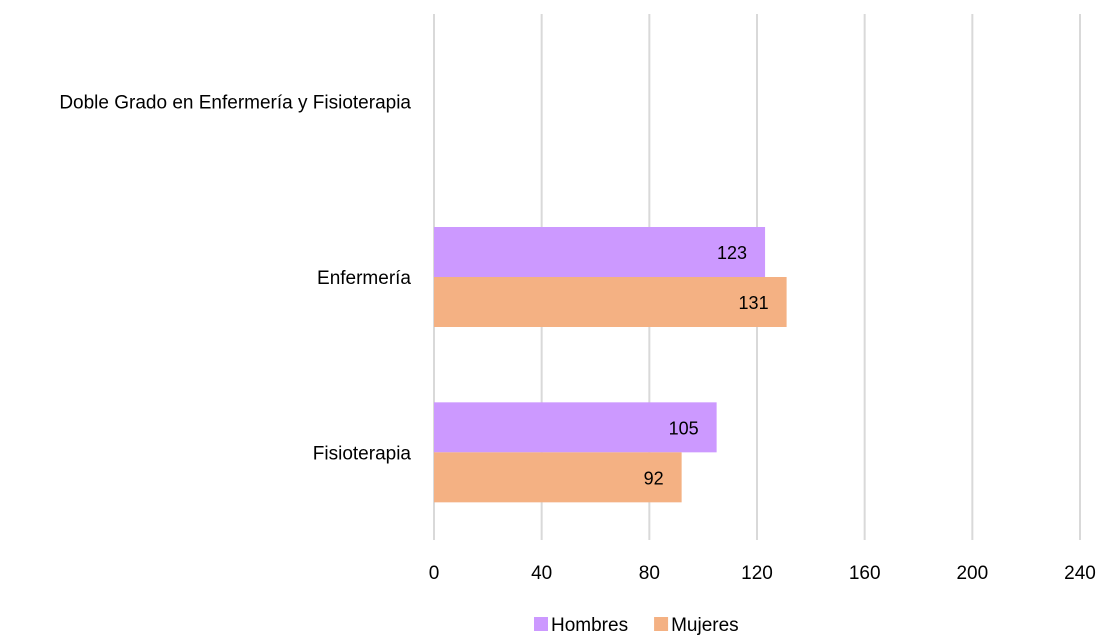 The image size is (1104, 635). What do you see at coordinates (589, 625) in the screenshot?
I see `legend-label-hombres: Hombres` at bounding box center [589, 625].